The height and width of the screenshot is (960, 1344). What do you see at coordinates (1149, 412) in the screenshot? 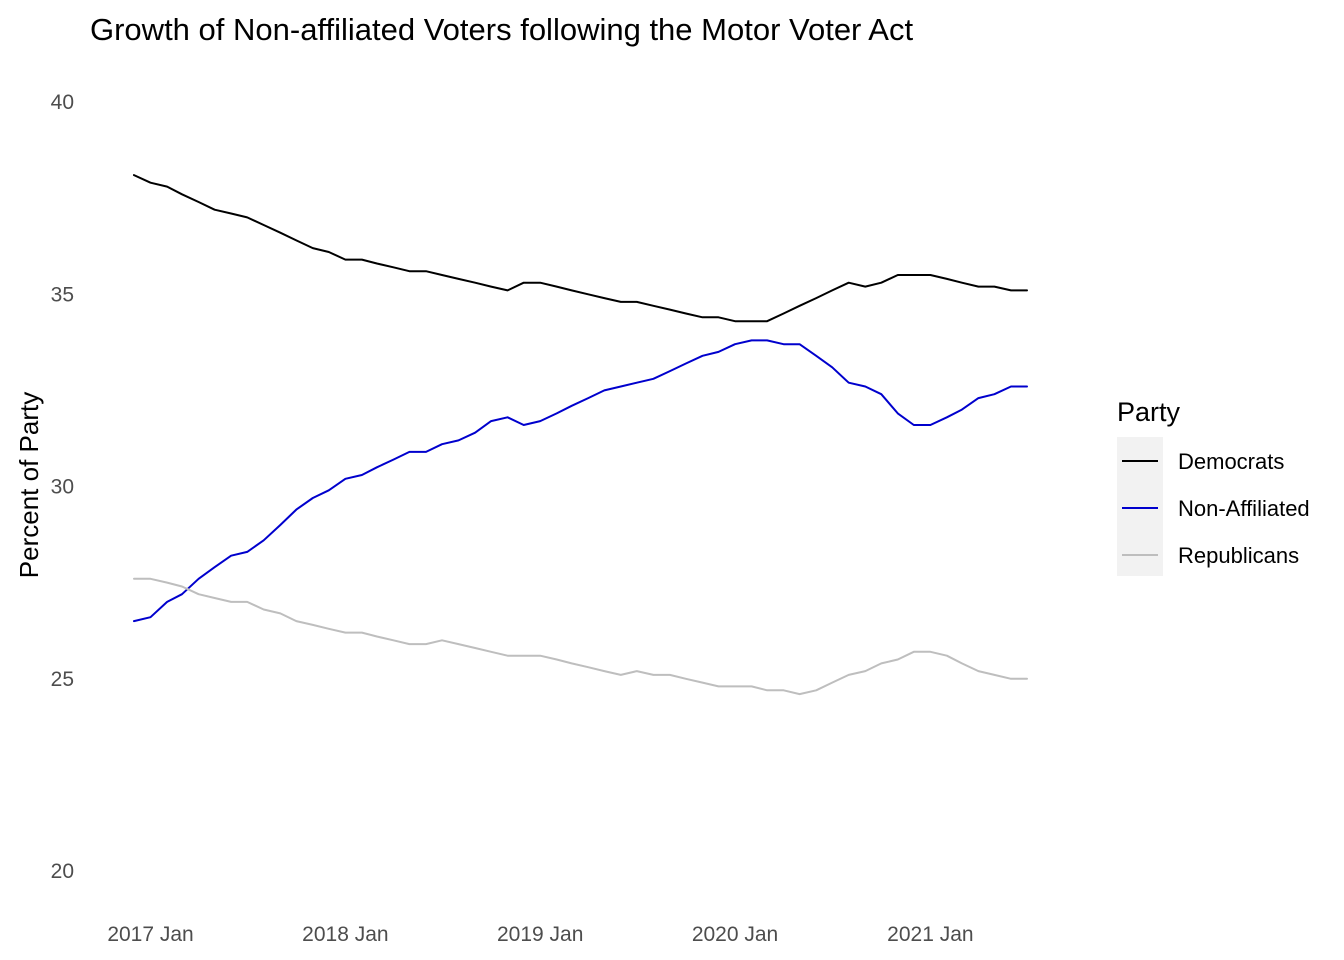
I see `legend-title: Party` at bounding box center [1149, 412].